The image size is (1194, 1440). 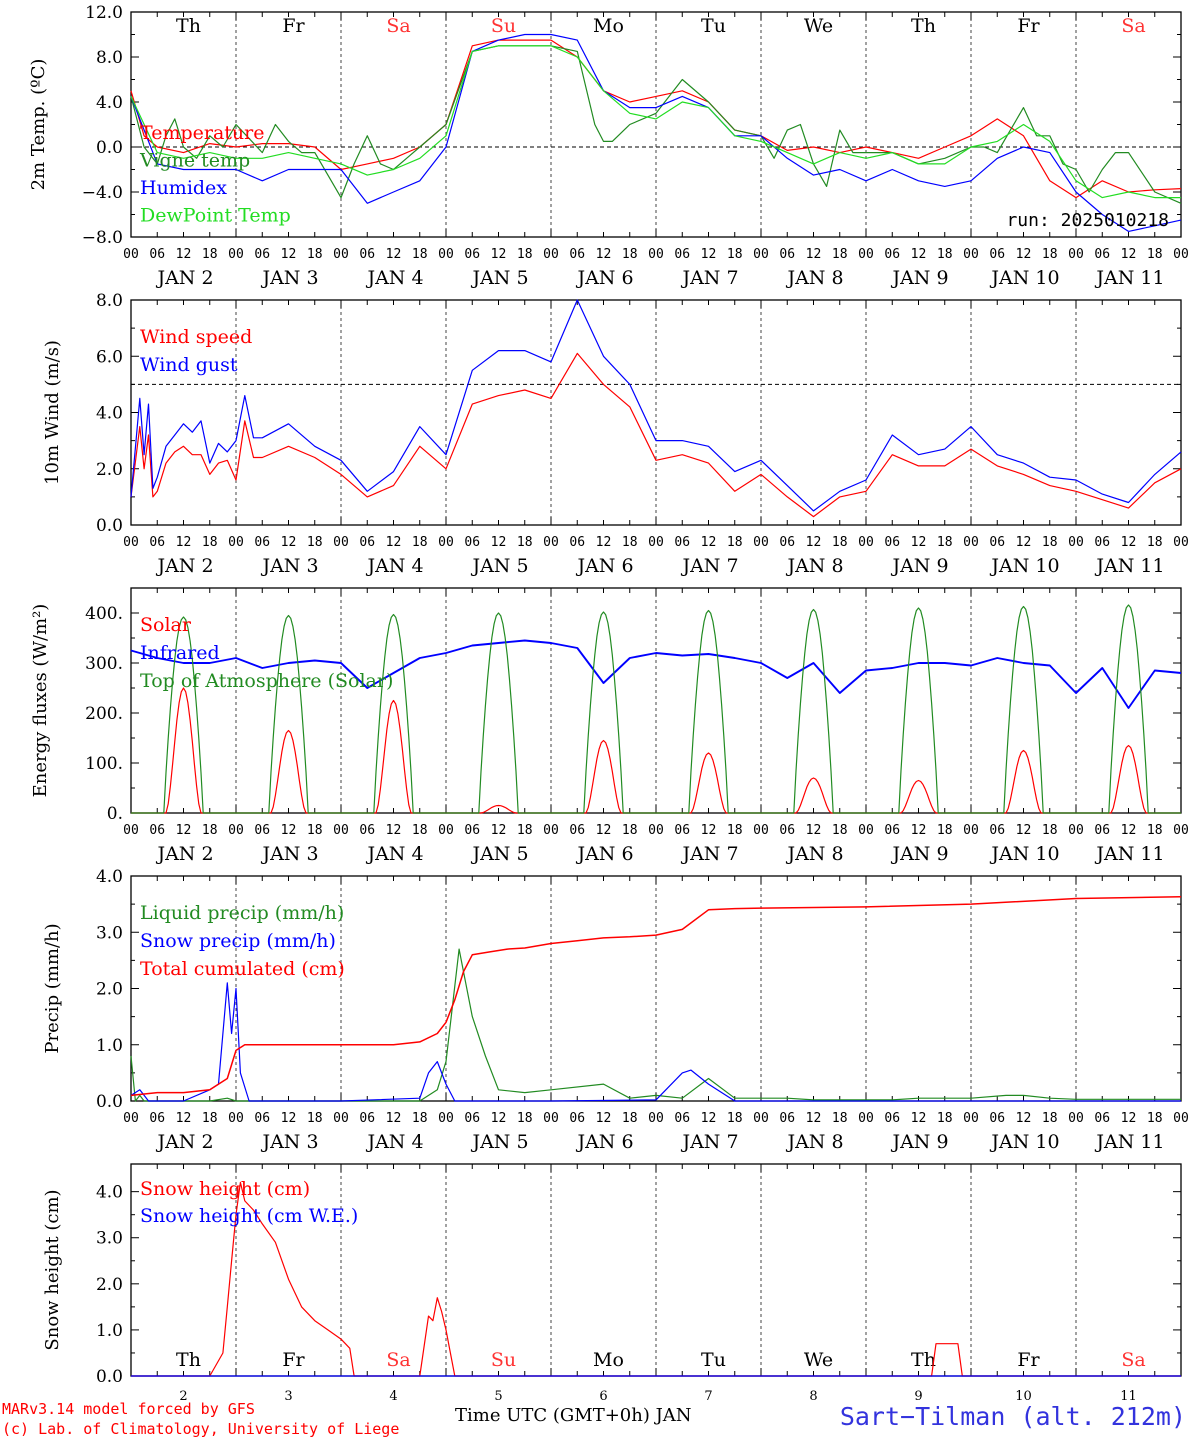 What do you see at coordinates (166, 625) in the screenshot?
I see `legend-entry: Solar` at bounding box center [166, 625].